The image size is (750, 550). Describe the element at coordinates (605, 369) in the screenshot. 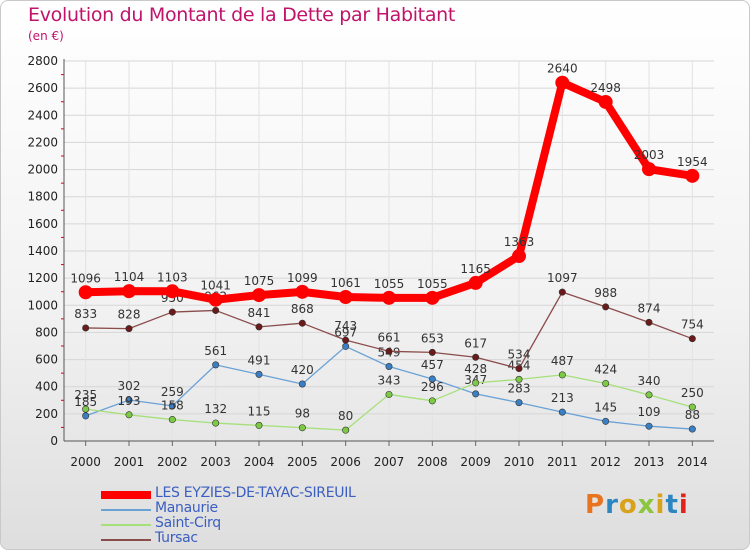

I see `series-2-data-label: 424` at that location.